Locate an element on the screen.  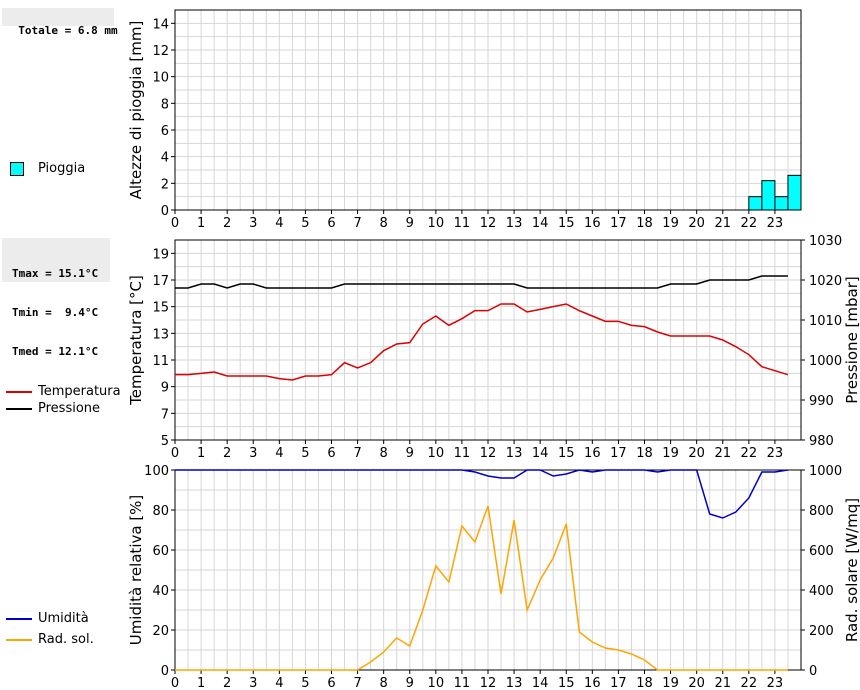
y-tick-label: 12 is located at coordinates (160, 51).